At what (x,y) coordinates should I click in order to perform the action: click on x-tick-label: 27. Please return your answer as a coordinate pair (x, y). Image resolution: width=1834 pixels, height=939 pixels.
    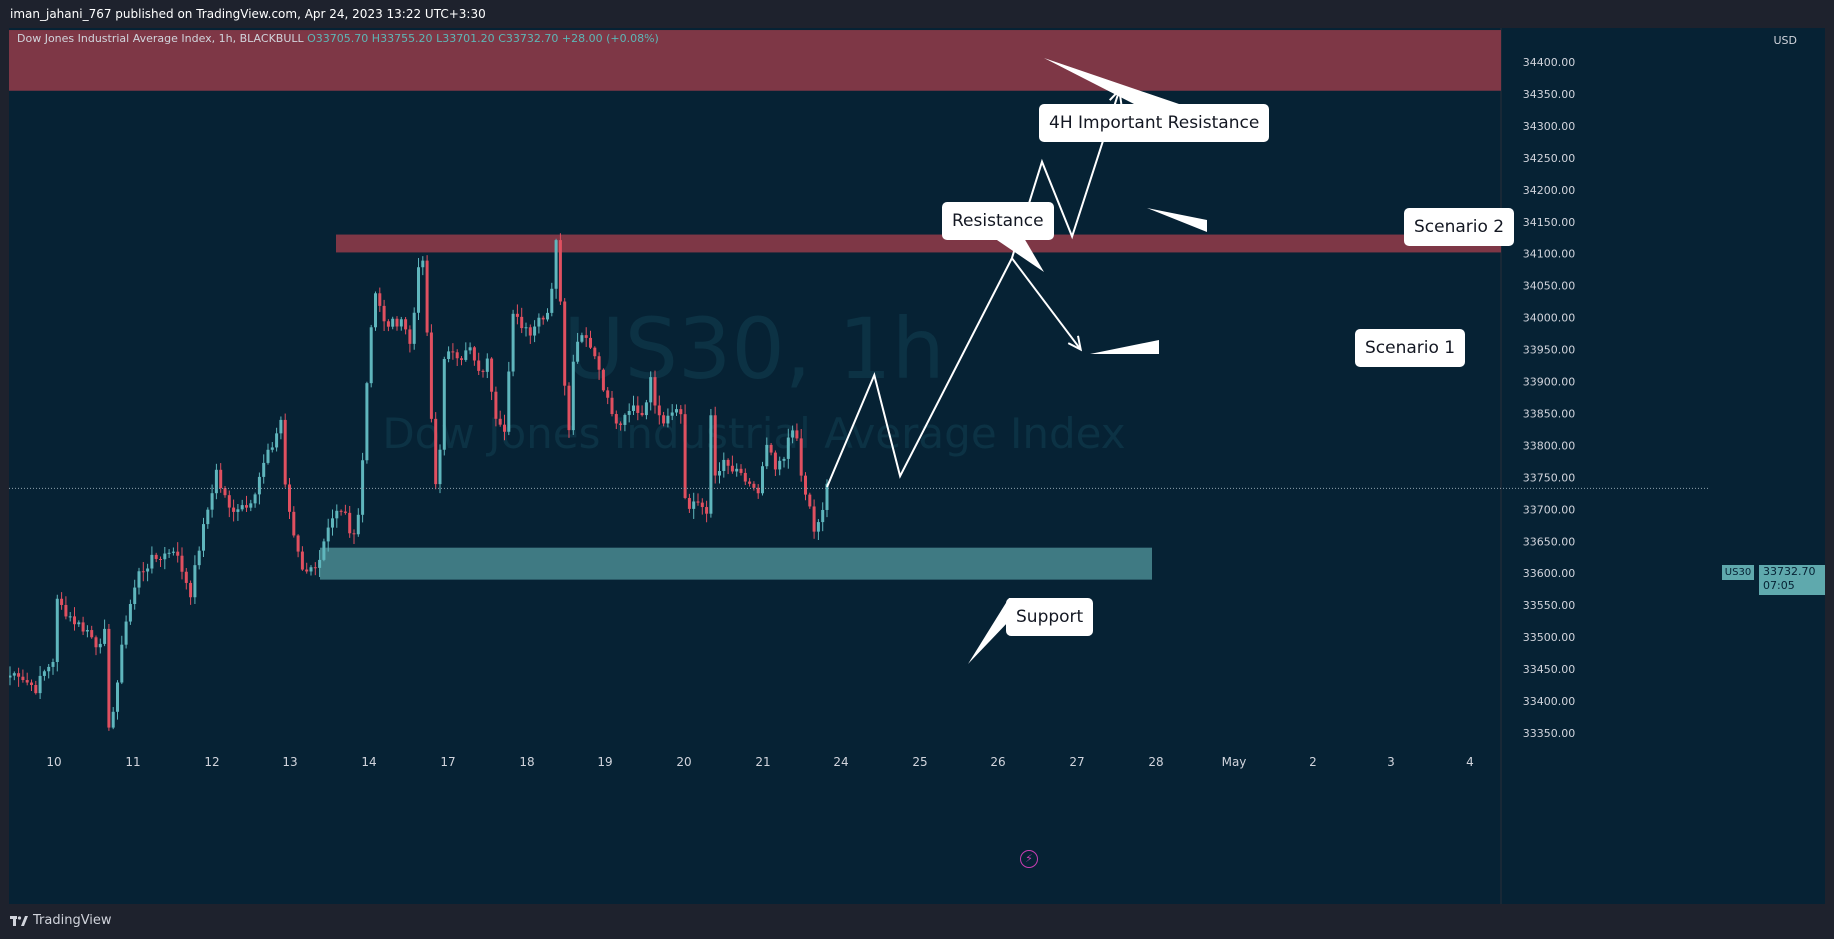
    Looking at the image, I should click on (1076, 762).